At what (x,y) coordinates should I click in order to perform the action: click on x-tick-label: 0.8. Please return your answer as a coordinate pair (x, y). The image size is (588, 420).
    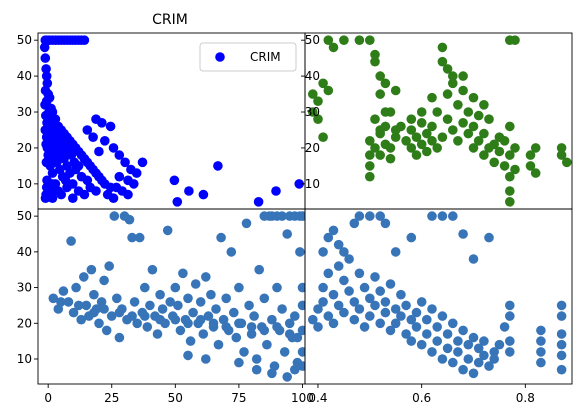
    Looking at the image, I should click on (525, 398).